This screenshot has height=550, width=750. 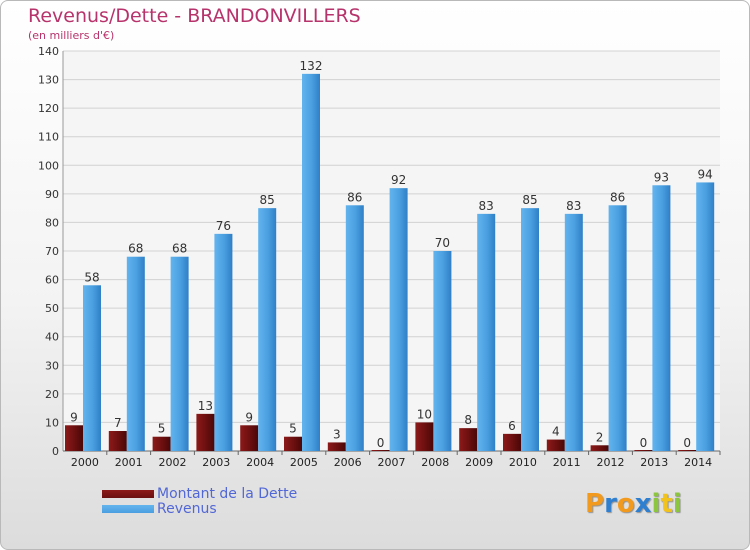 I want to click on x-tick-label: 2005, so click(x=304, y=462).